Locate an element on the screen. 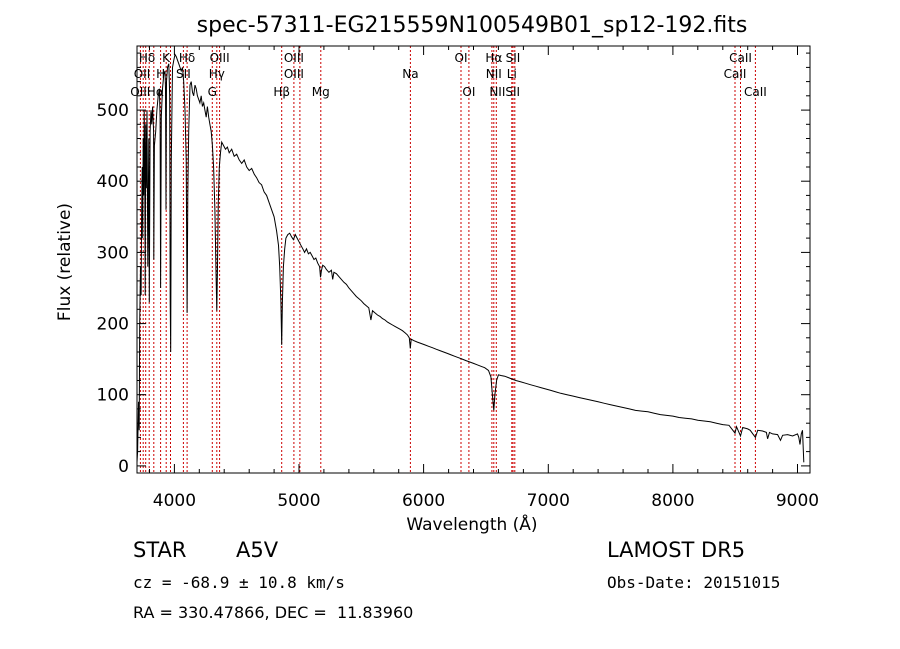  line-label: Li is located at coordinates (512, 74).